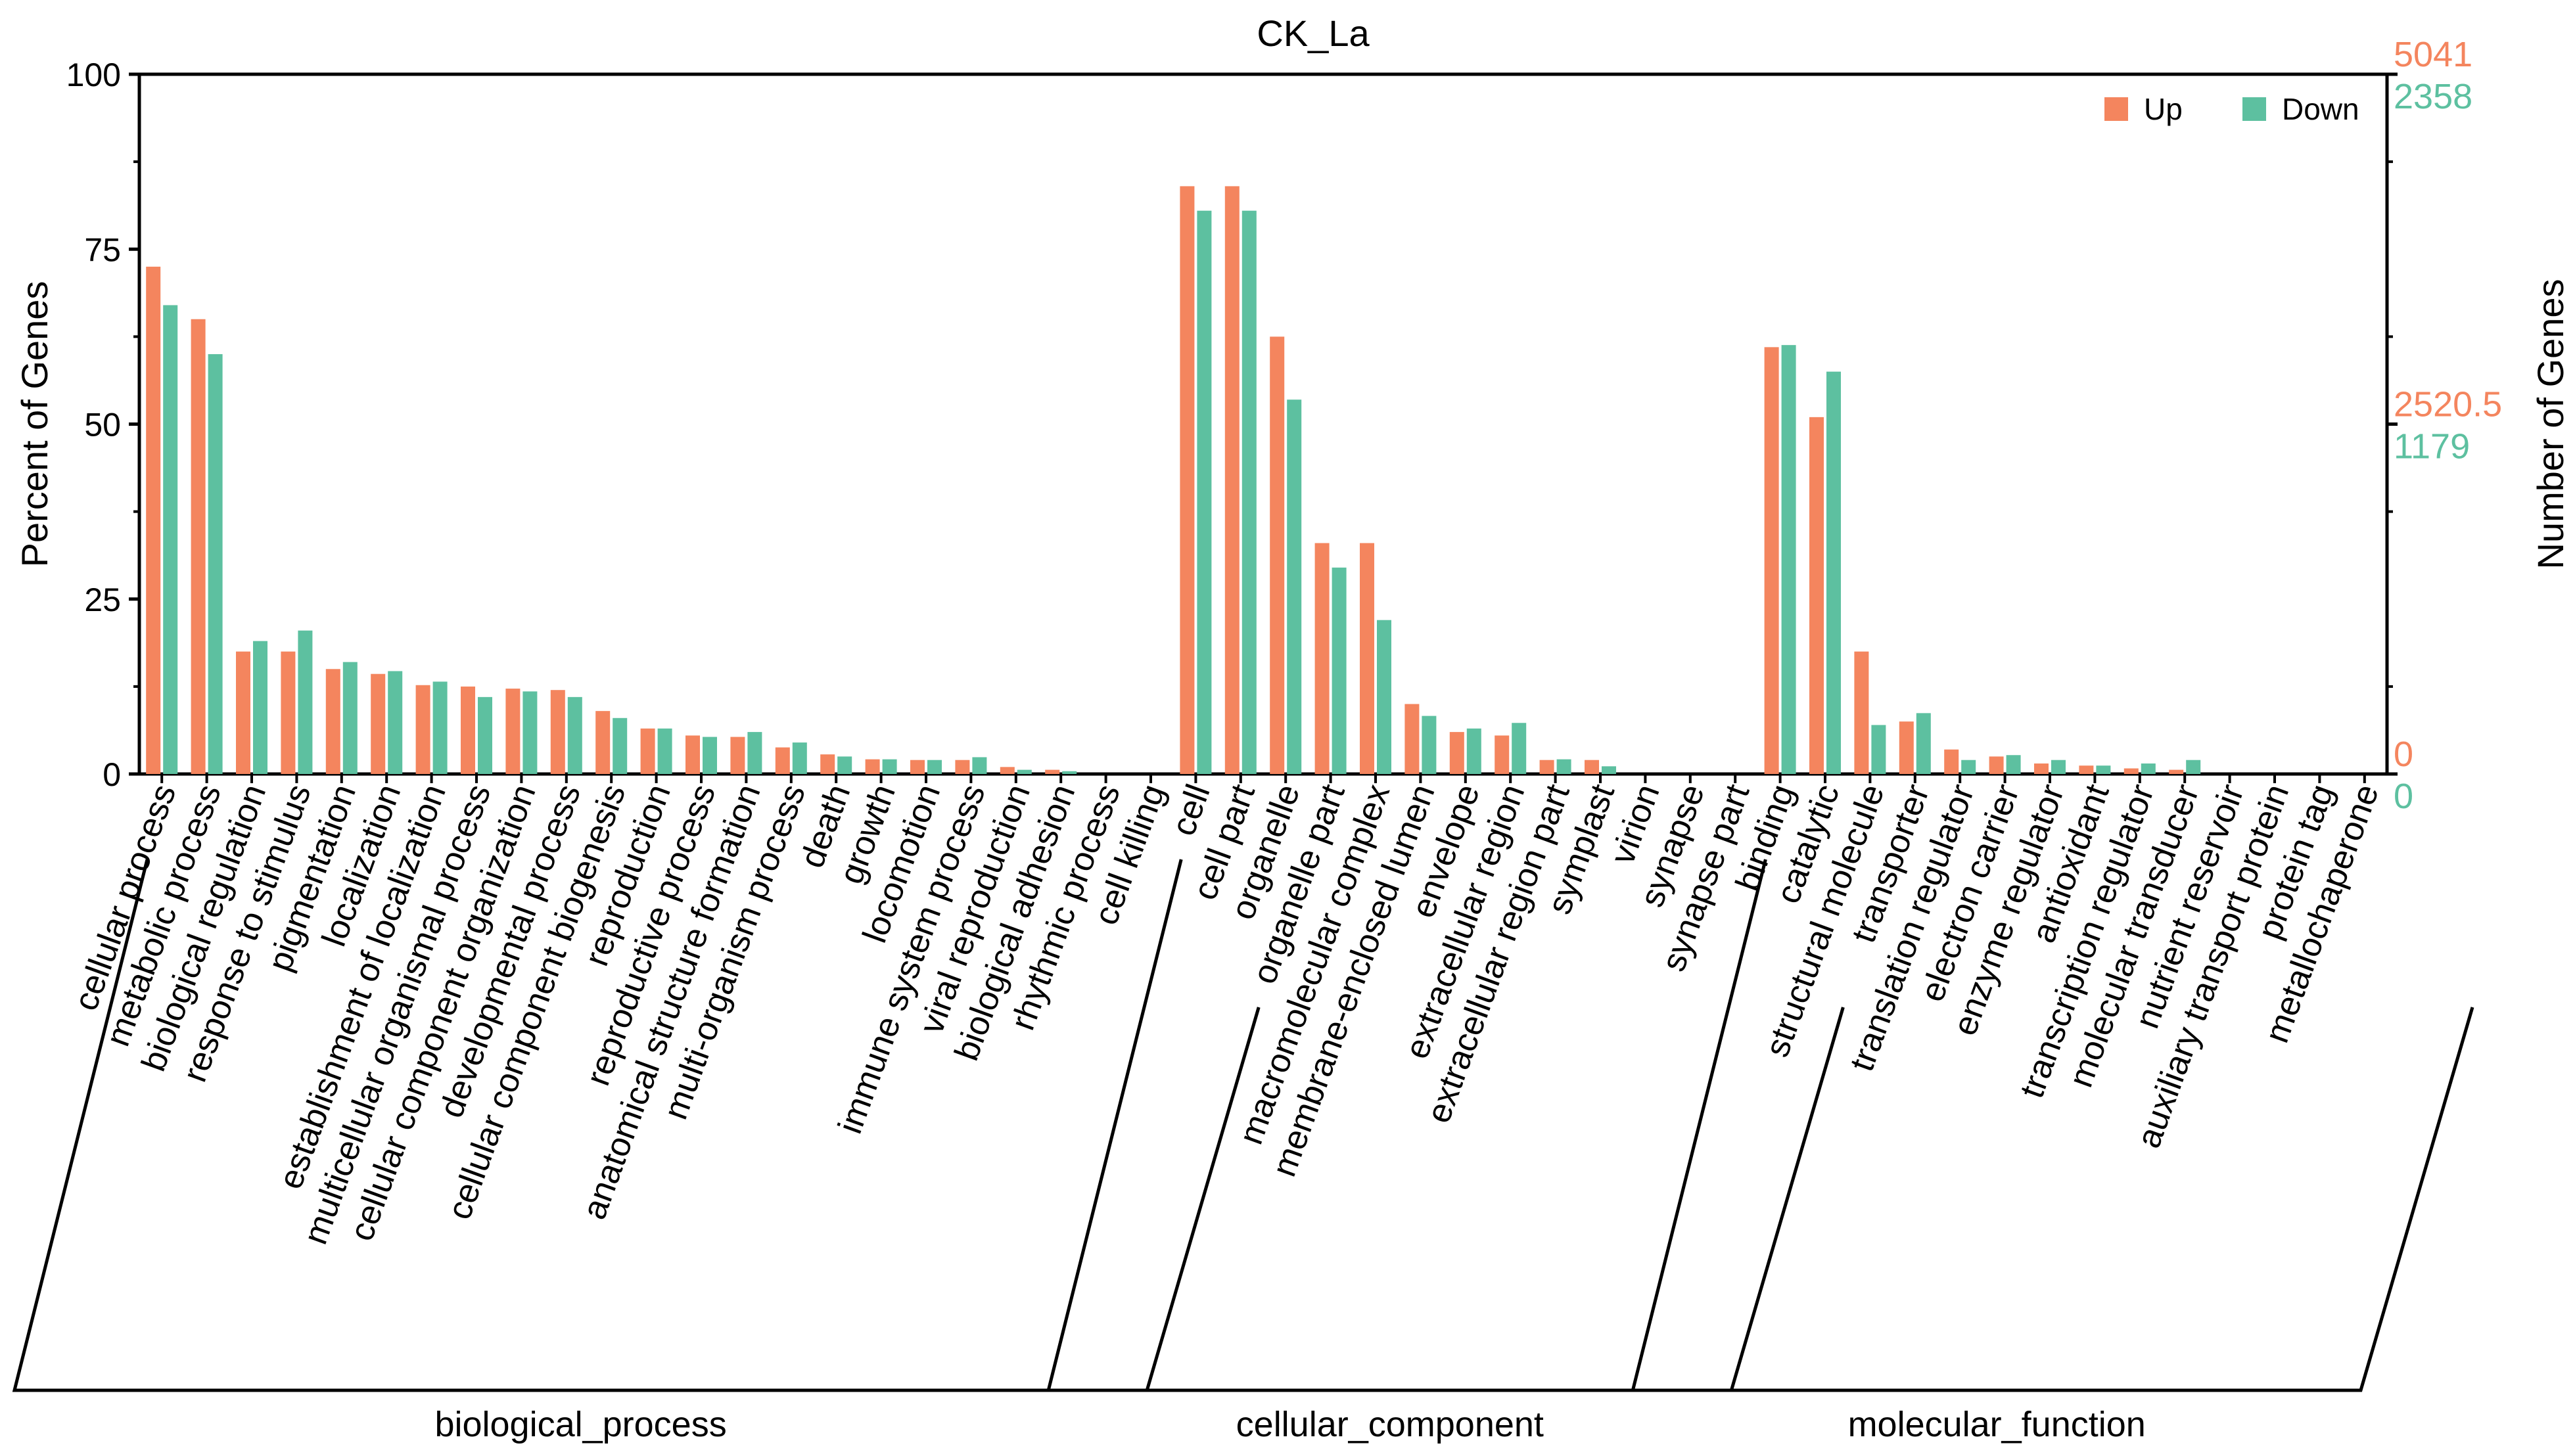 This screenshot has height=1456, width=2575. Describe the element at coordinates (2232, 109) in the screenshot. I see `legend: Up Down` at that location.